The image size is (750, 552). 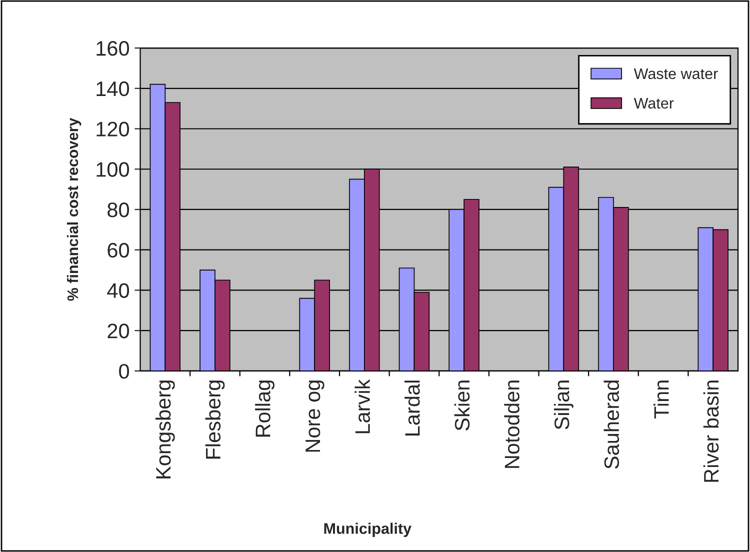 What do you see at coordinates (676, 74) in the screenshot?
I see `legend-label: Waste water` at bounding box center [676, 74].